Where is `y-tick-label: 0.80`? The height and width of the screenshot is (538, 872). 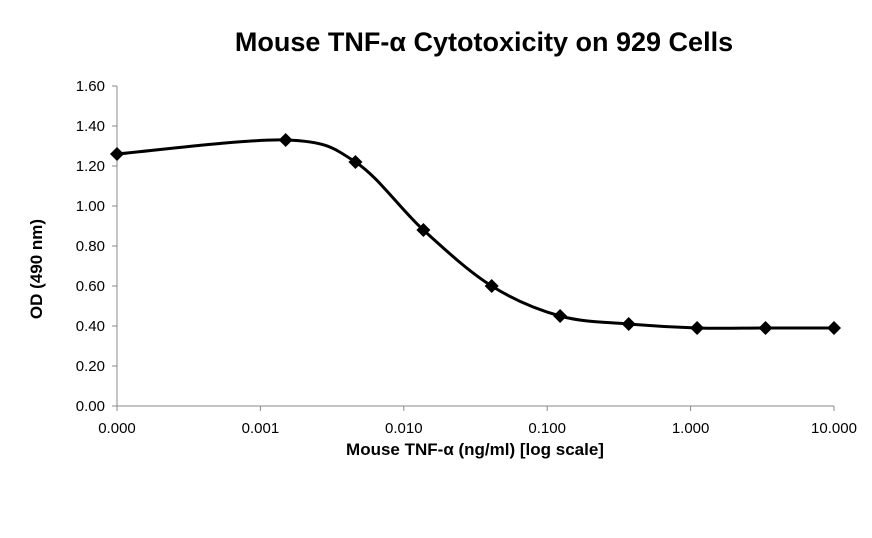 y-tick-label: 0.80 is located at coordinates (90, 246).